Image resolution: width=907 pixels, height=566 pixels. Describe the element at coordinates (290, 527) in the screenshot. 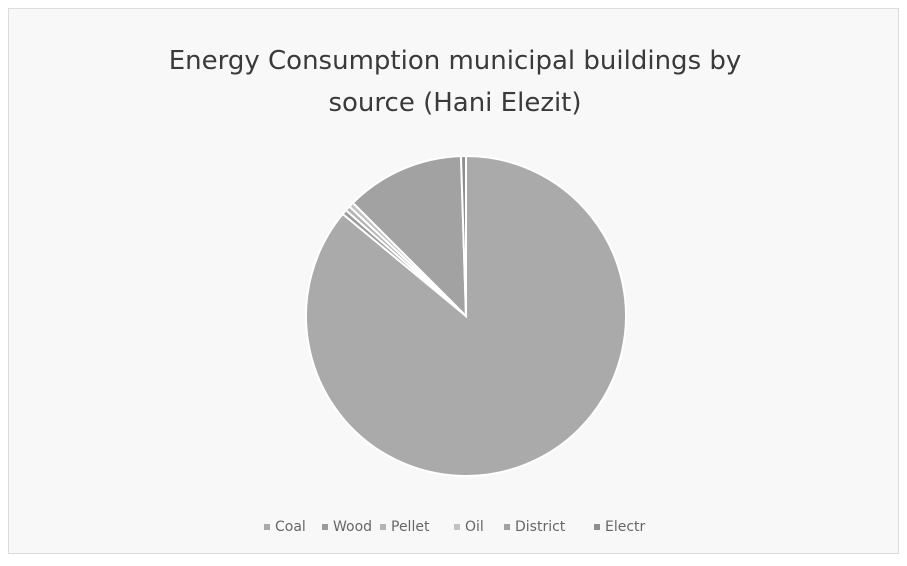

I see `legend-label: Coal` at that location.